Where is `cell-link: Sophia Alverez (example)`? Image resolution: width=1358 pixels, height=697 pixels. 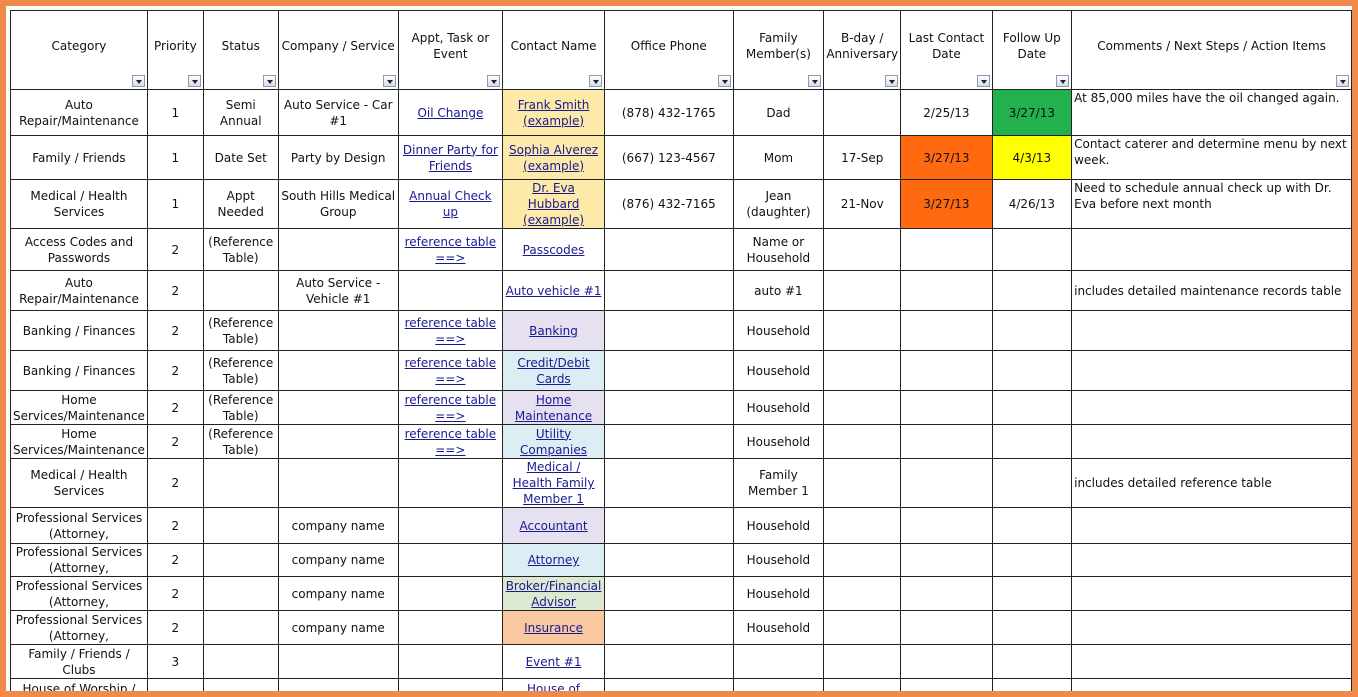
cell-link: Sophia Alverez (example) is located at coordinates (554, 157).